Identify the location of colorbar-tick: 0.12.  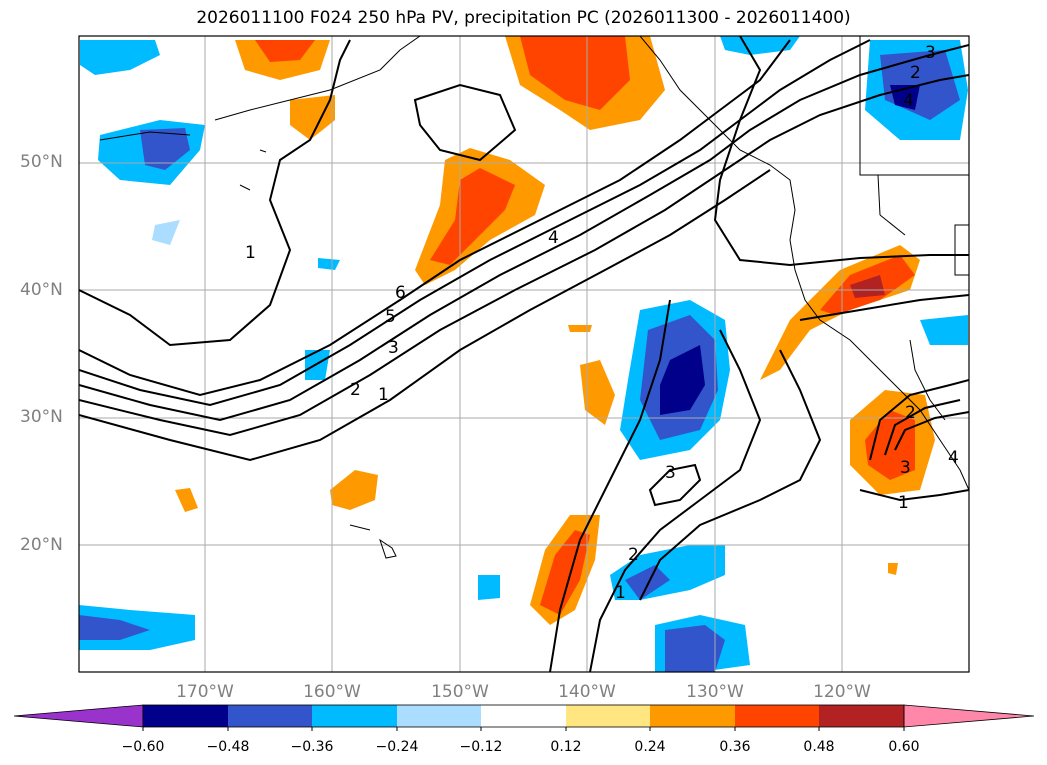
(566, 747).